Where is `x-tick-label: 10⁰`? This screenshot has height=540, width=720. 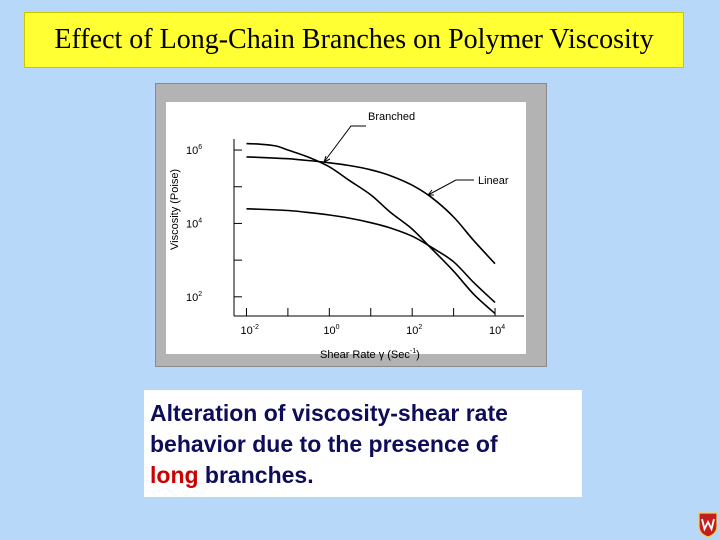
x-tick-label: 10⁰ is located at coordinates (331, 330).